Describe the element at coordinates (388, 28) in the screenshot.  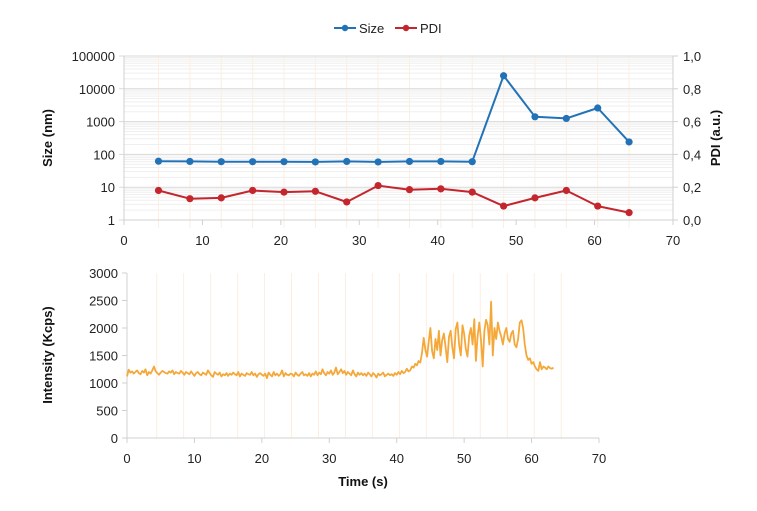
I see `legend: Size PDI` at that location.